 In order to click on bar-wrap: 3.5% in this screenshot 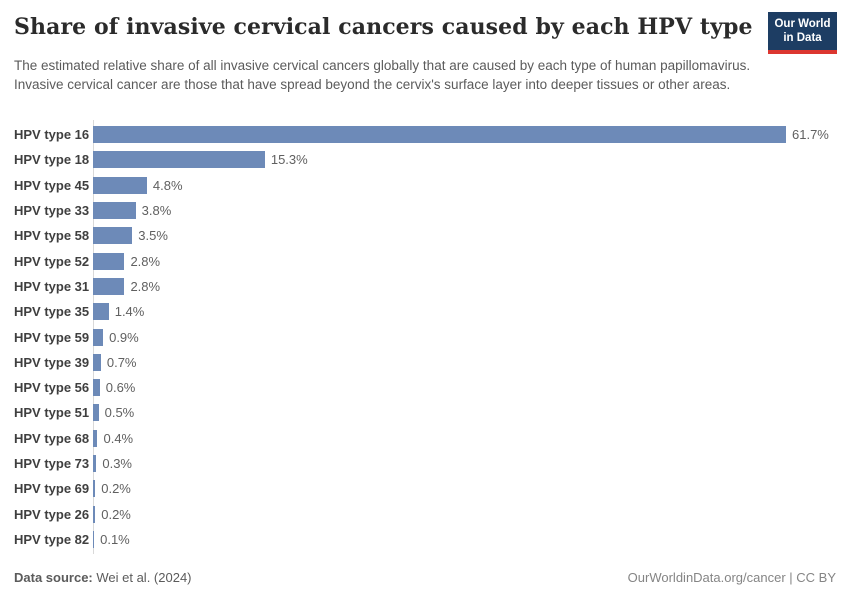, I will do `click(468, 236)`.